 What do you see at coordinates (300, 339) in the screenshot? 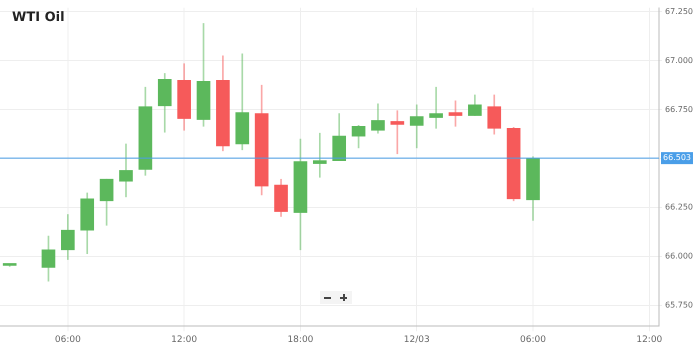
I see `x-tick-label: 18:00` at bounding box center [300, 339].